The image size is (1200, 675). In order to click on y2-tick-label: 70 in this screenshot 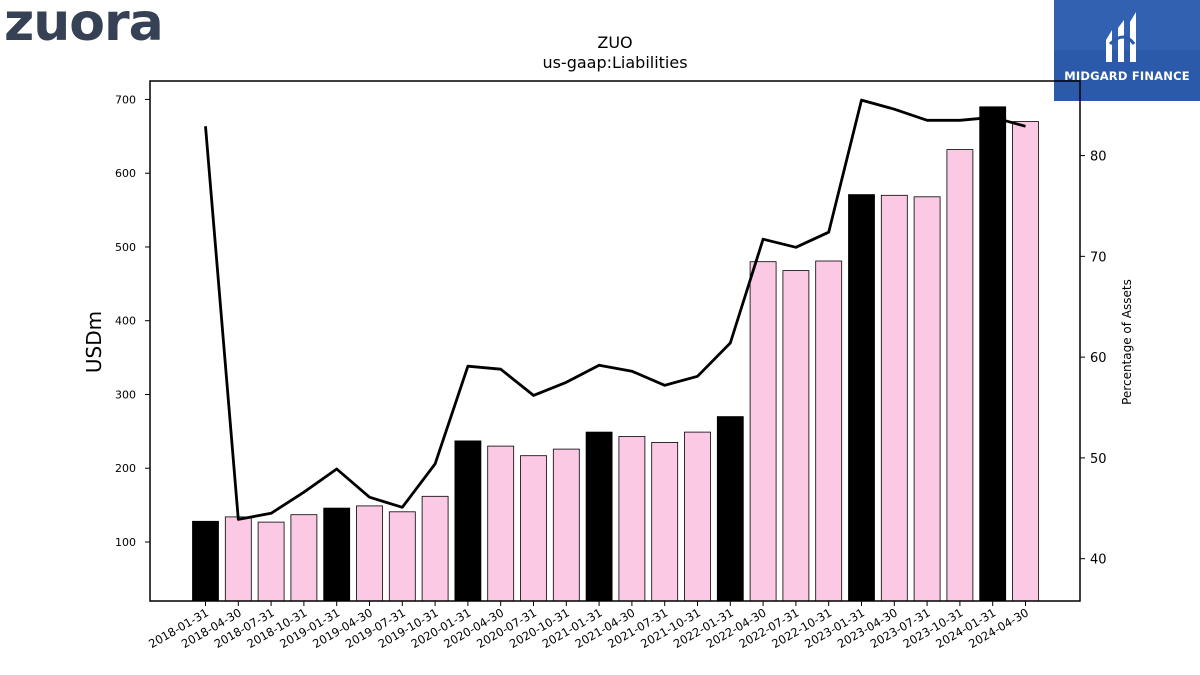, I will do `click(1098, 257)`.